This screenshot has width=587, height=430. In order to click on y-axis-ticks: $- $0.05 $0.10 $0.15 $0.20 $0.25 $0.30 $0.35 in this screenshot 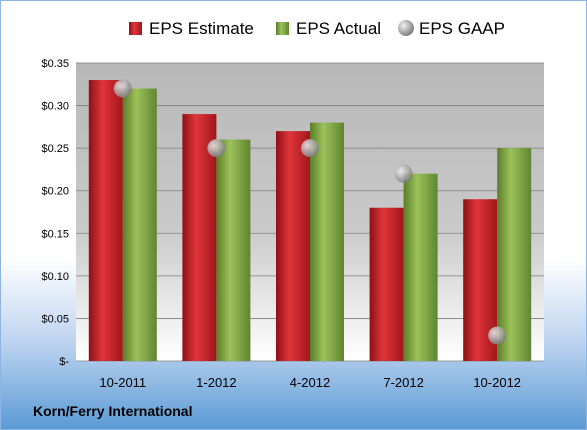, I will do `click(55, 213)`.